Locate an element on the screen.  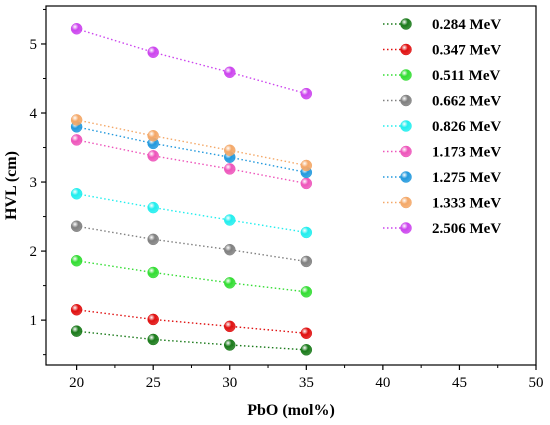
legend-item: 0.284 MeV is located at coordinates (442, 25).